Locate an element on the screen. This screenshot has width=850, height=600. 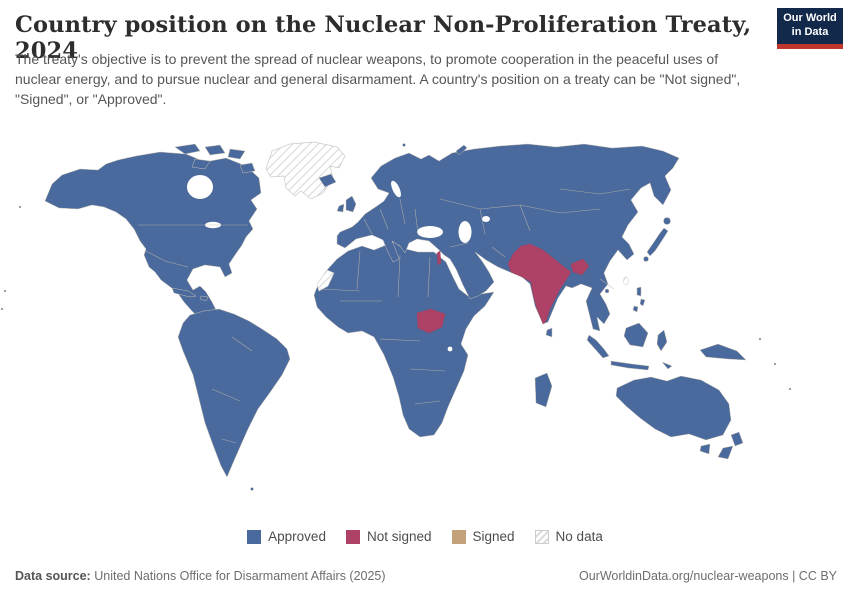
region-new-zealand is located at coordinates (730, 445).